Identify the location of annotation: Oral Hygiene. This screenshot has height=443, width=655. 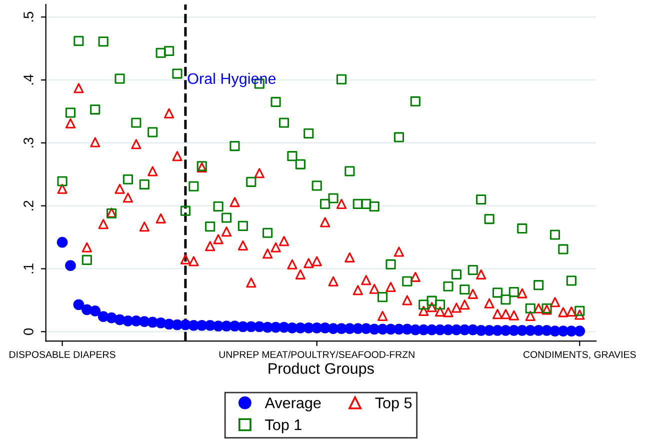
(232, 80).